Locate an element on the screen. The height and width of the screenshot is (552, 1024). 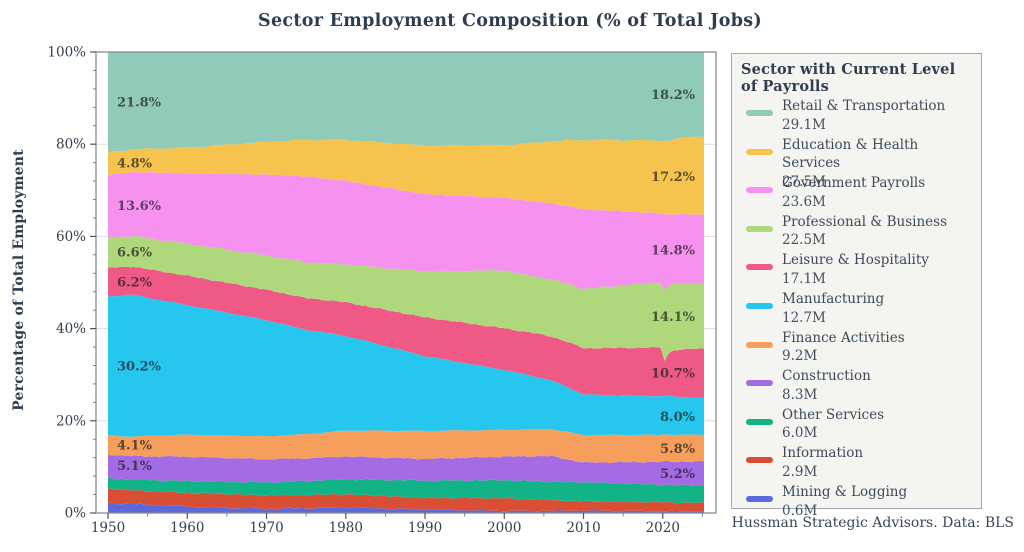
annotation-start-leisure-hospitality: 6.2% is located at coordinates (135, 282).